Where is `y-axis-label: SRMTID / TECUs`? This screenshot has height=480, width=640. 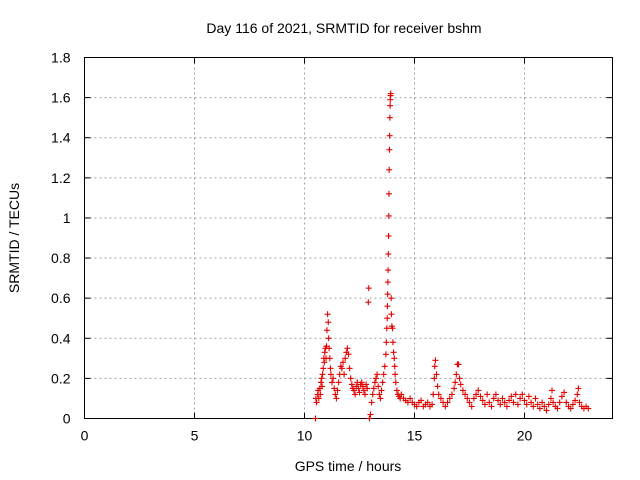 y-axis-label: SRMTID / TECUs is located at coordinates (14, 238).